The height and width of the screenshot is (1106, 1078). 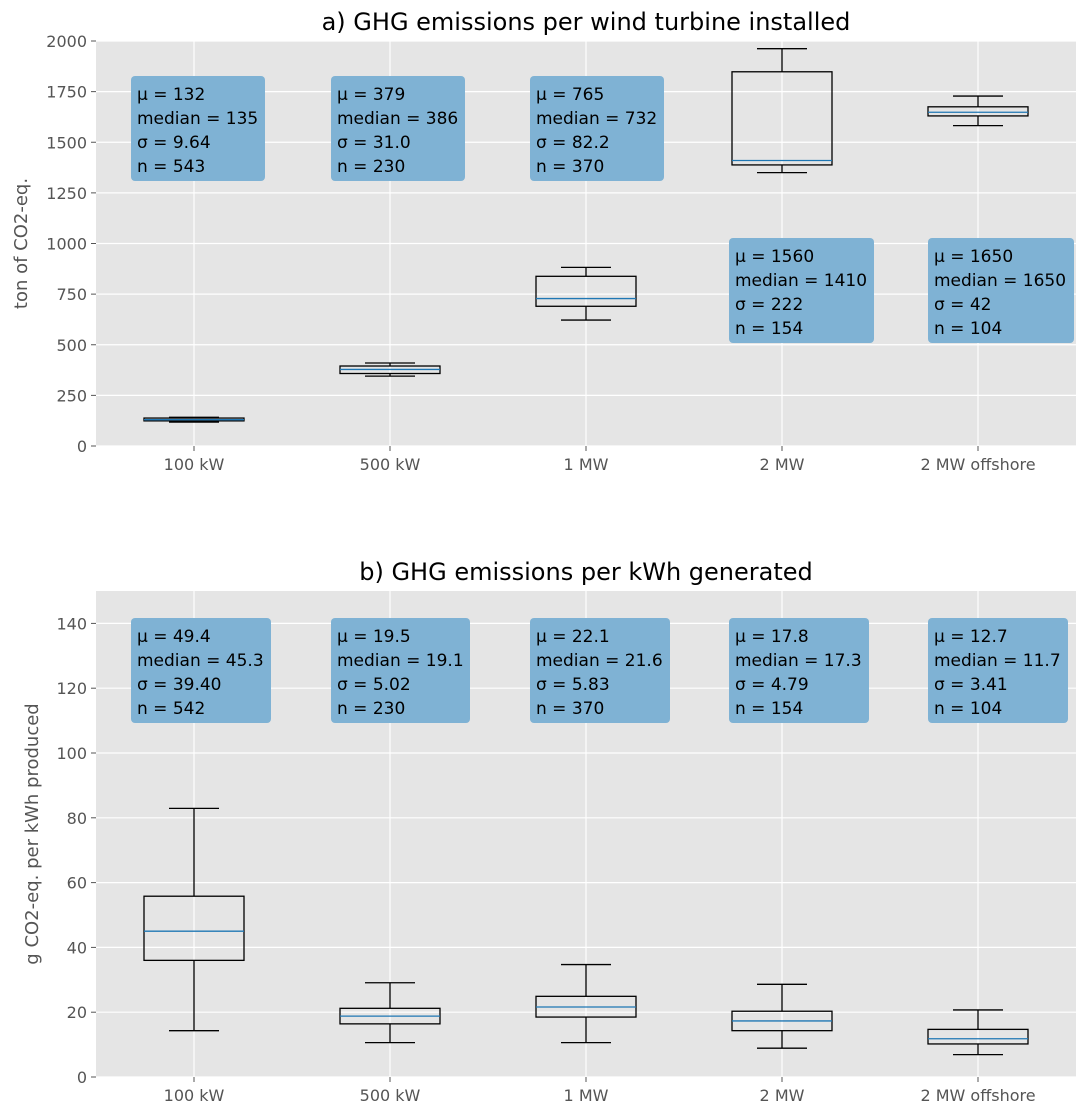 I want to click on stats-line: σ = 82.2, so click(x=573, y=143).